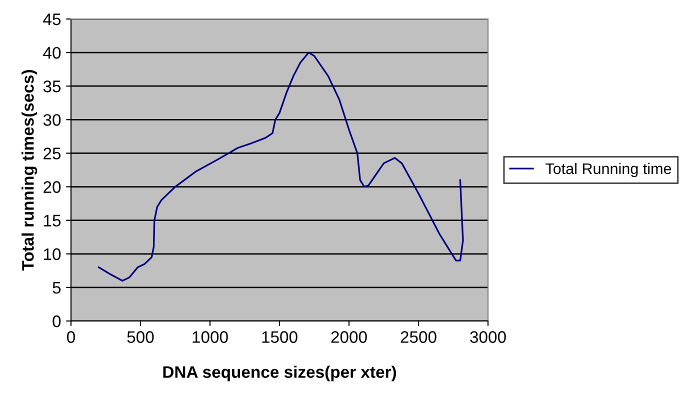 The image size is (694, 410). What do you see at coordinates (279, 374) in the screenshot?
I see `x-axis-title: DNA sequence sizes(per xter)` at bounding box center [279, 374].